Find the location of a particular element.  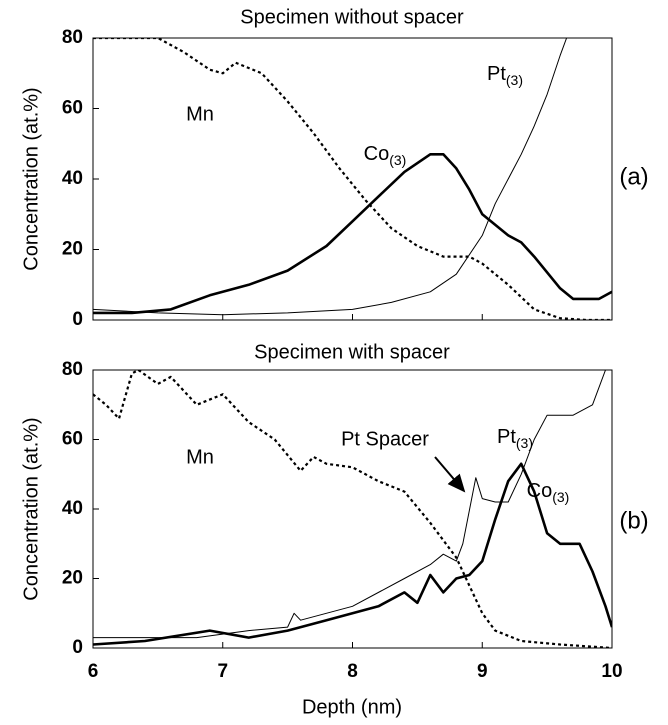

x-tick-label: 6 is located at coordinates (93, 671).